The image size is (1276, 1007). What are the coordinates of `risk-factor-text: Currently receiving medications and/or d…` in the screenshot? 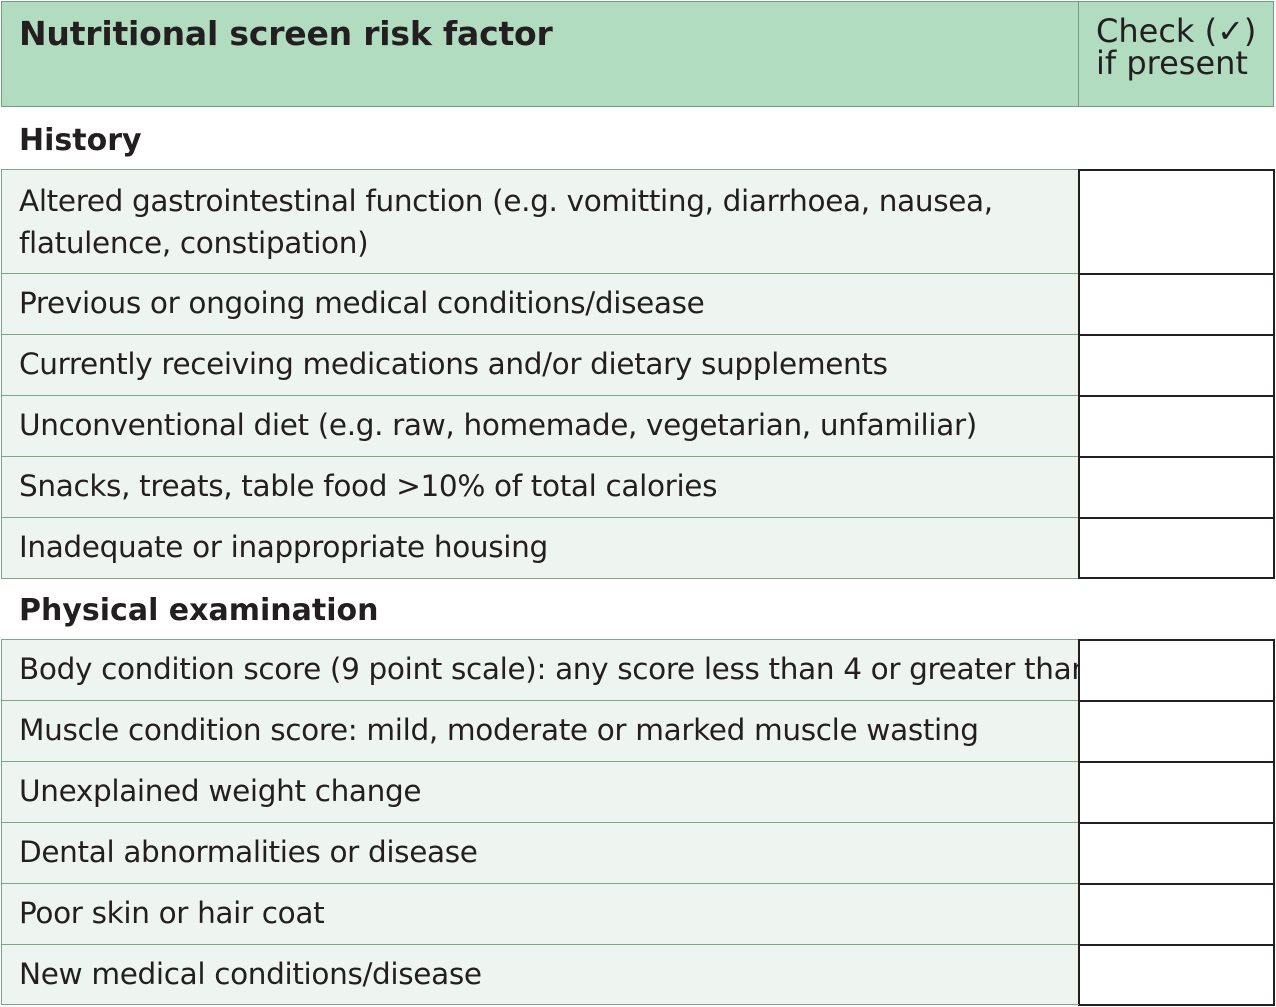 It's located at (453, 364).